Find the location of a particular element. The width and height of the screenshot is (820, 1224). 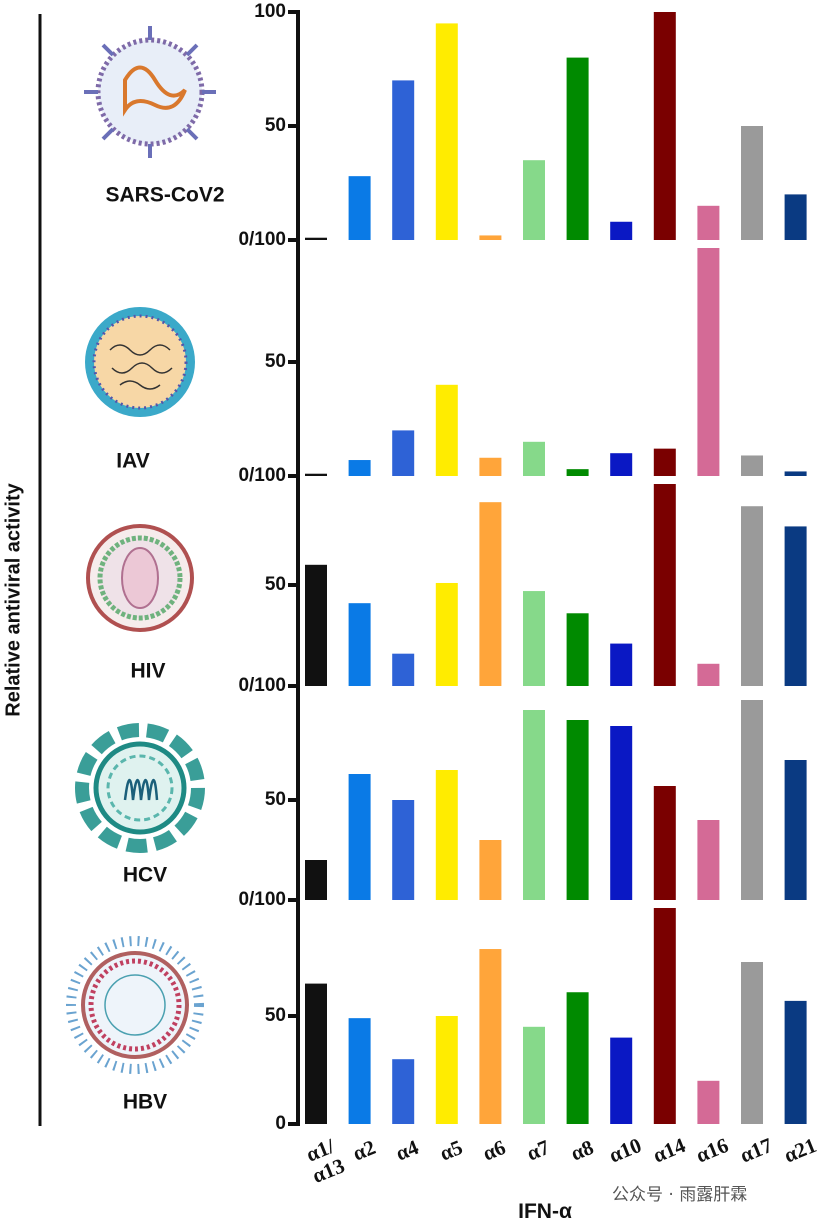

panel-title: IAV is located at coordinates (132, 461).